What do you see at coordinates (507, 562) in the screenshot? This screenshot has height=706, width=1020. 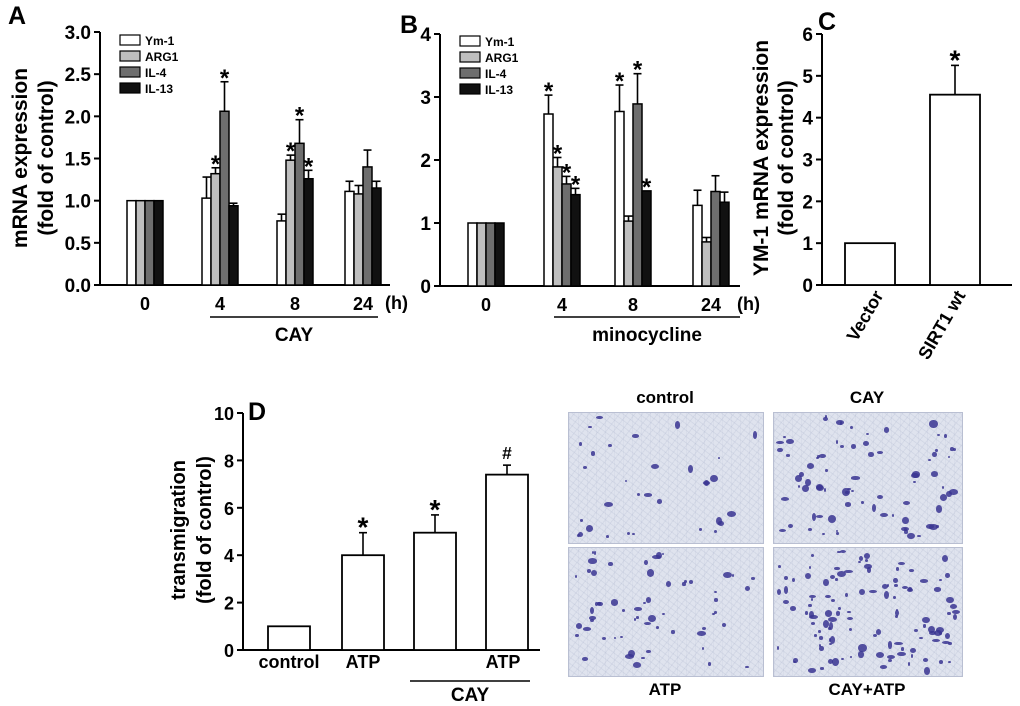 I see `panel-d-bar` at bounding box center [507, 562].